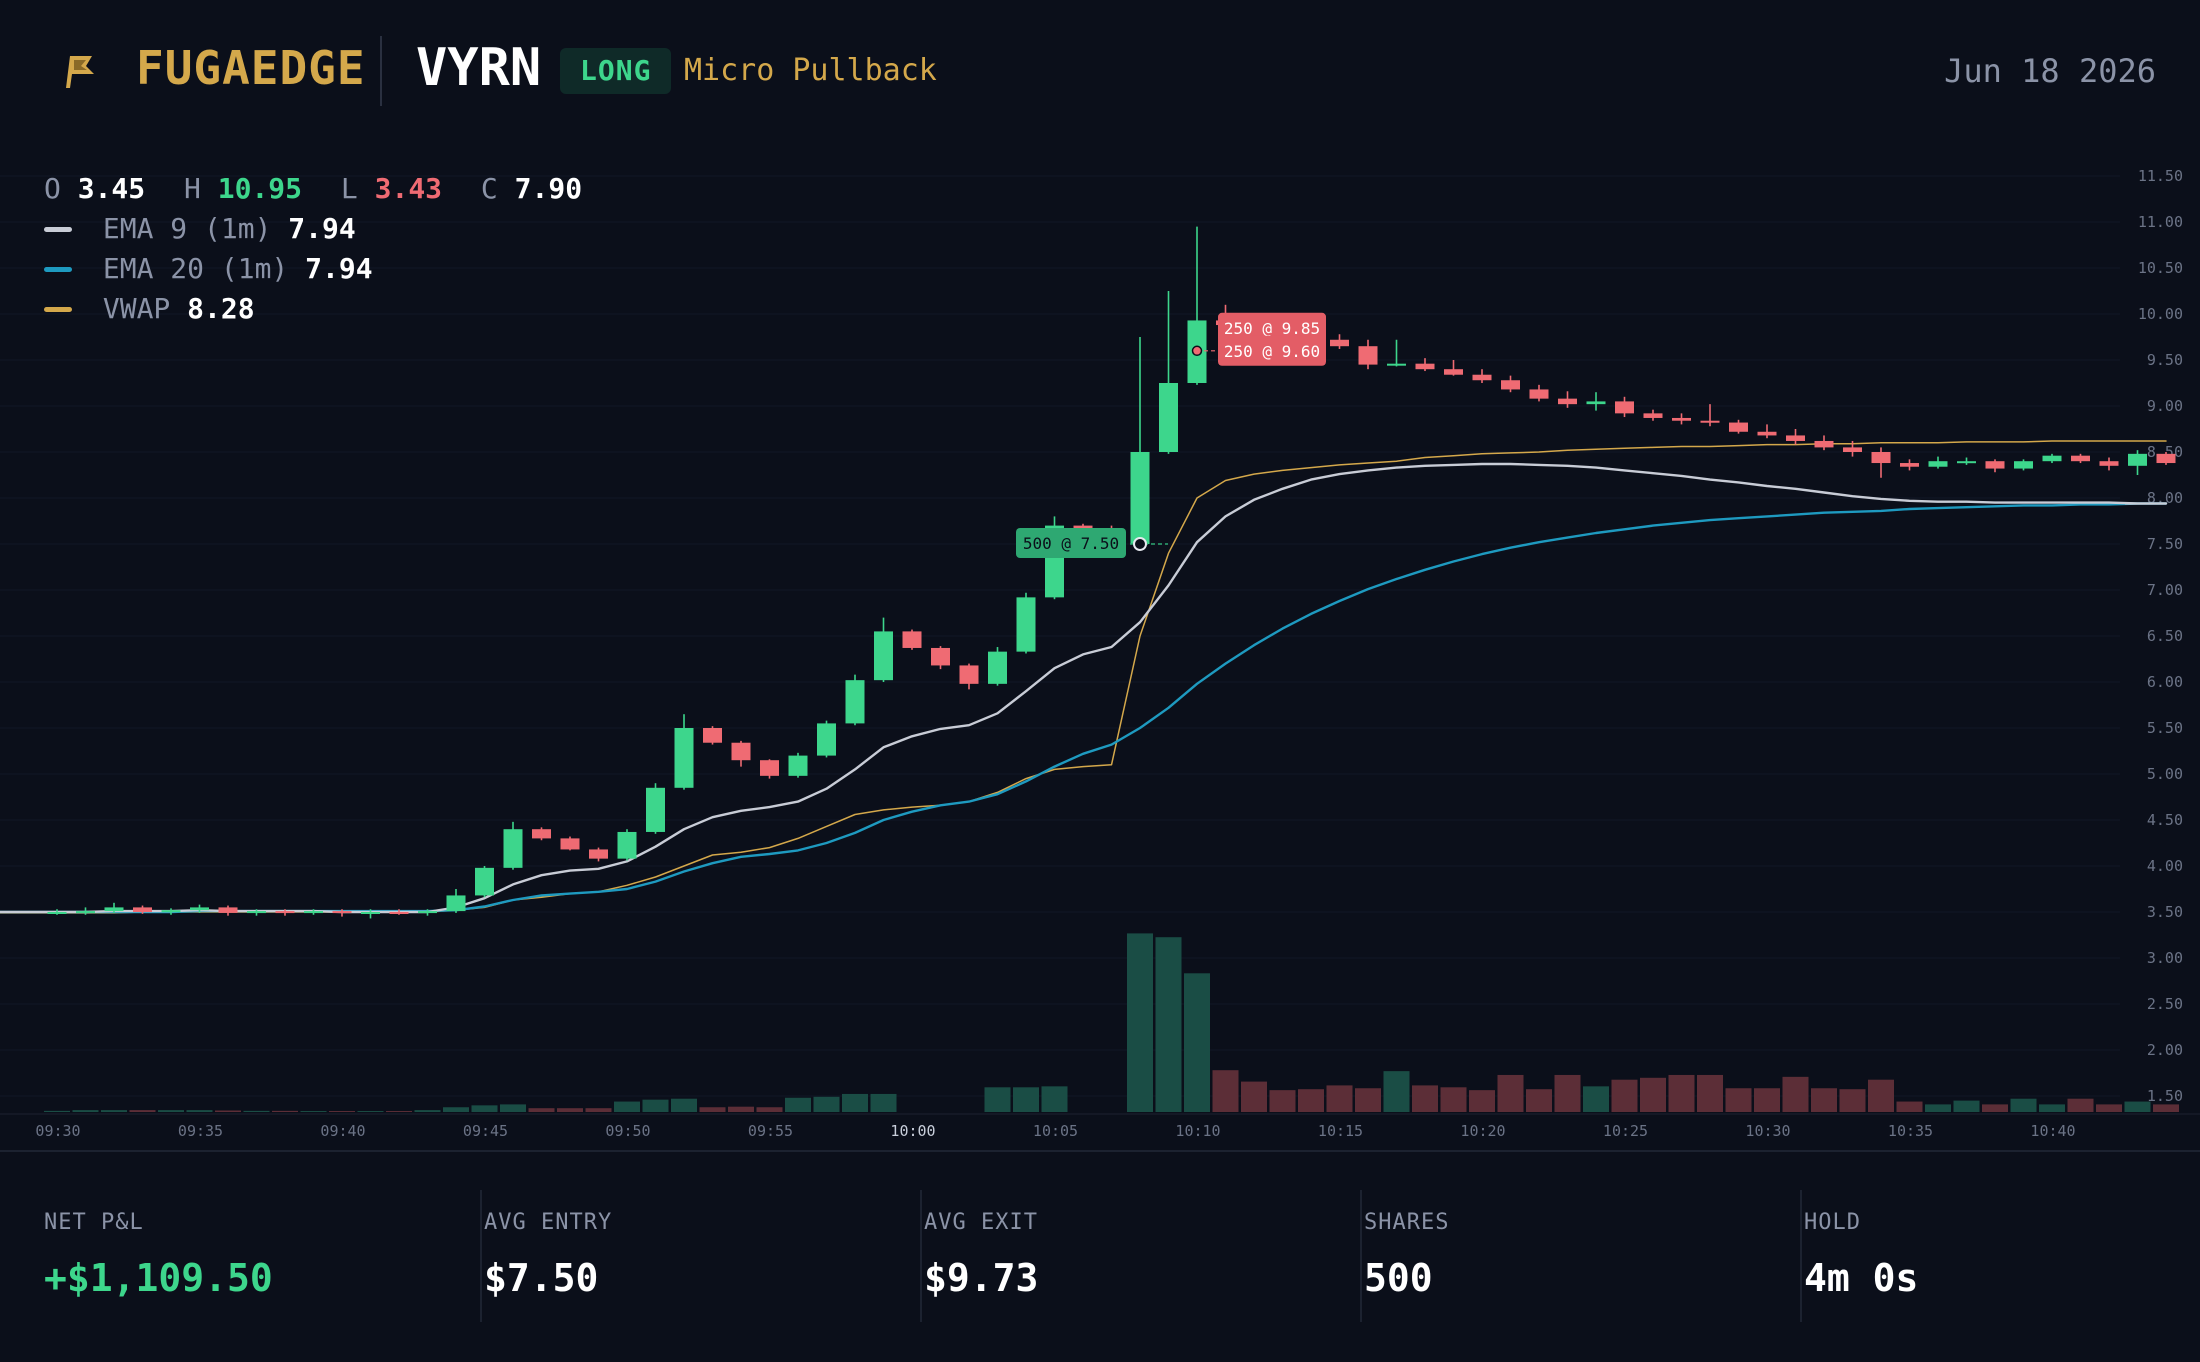  What do you see at coordinates (1197, 1131) in the screenshot?
I see `time-tick-label: 10:10` at bounding box center [1197, 1131].